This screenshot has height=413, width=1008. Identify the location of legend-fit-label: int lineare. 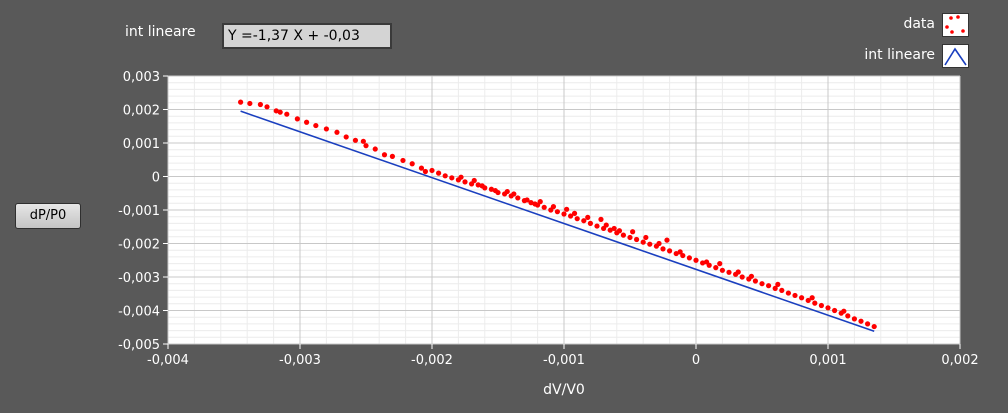
(899, 55).